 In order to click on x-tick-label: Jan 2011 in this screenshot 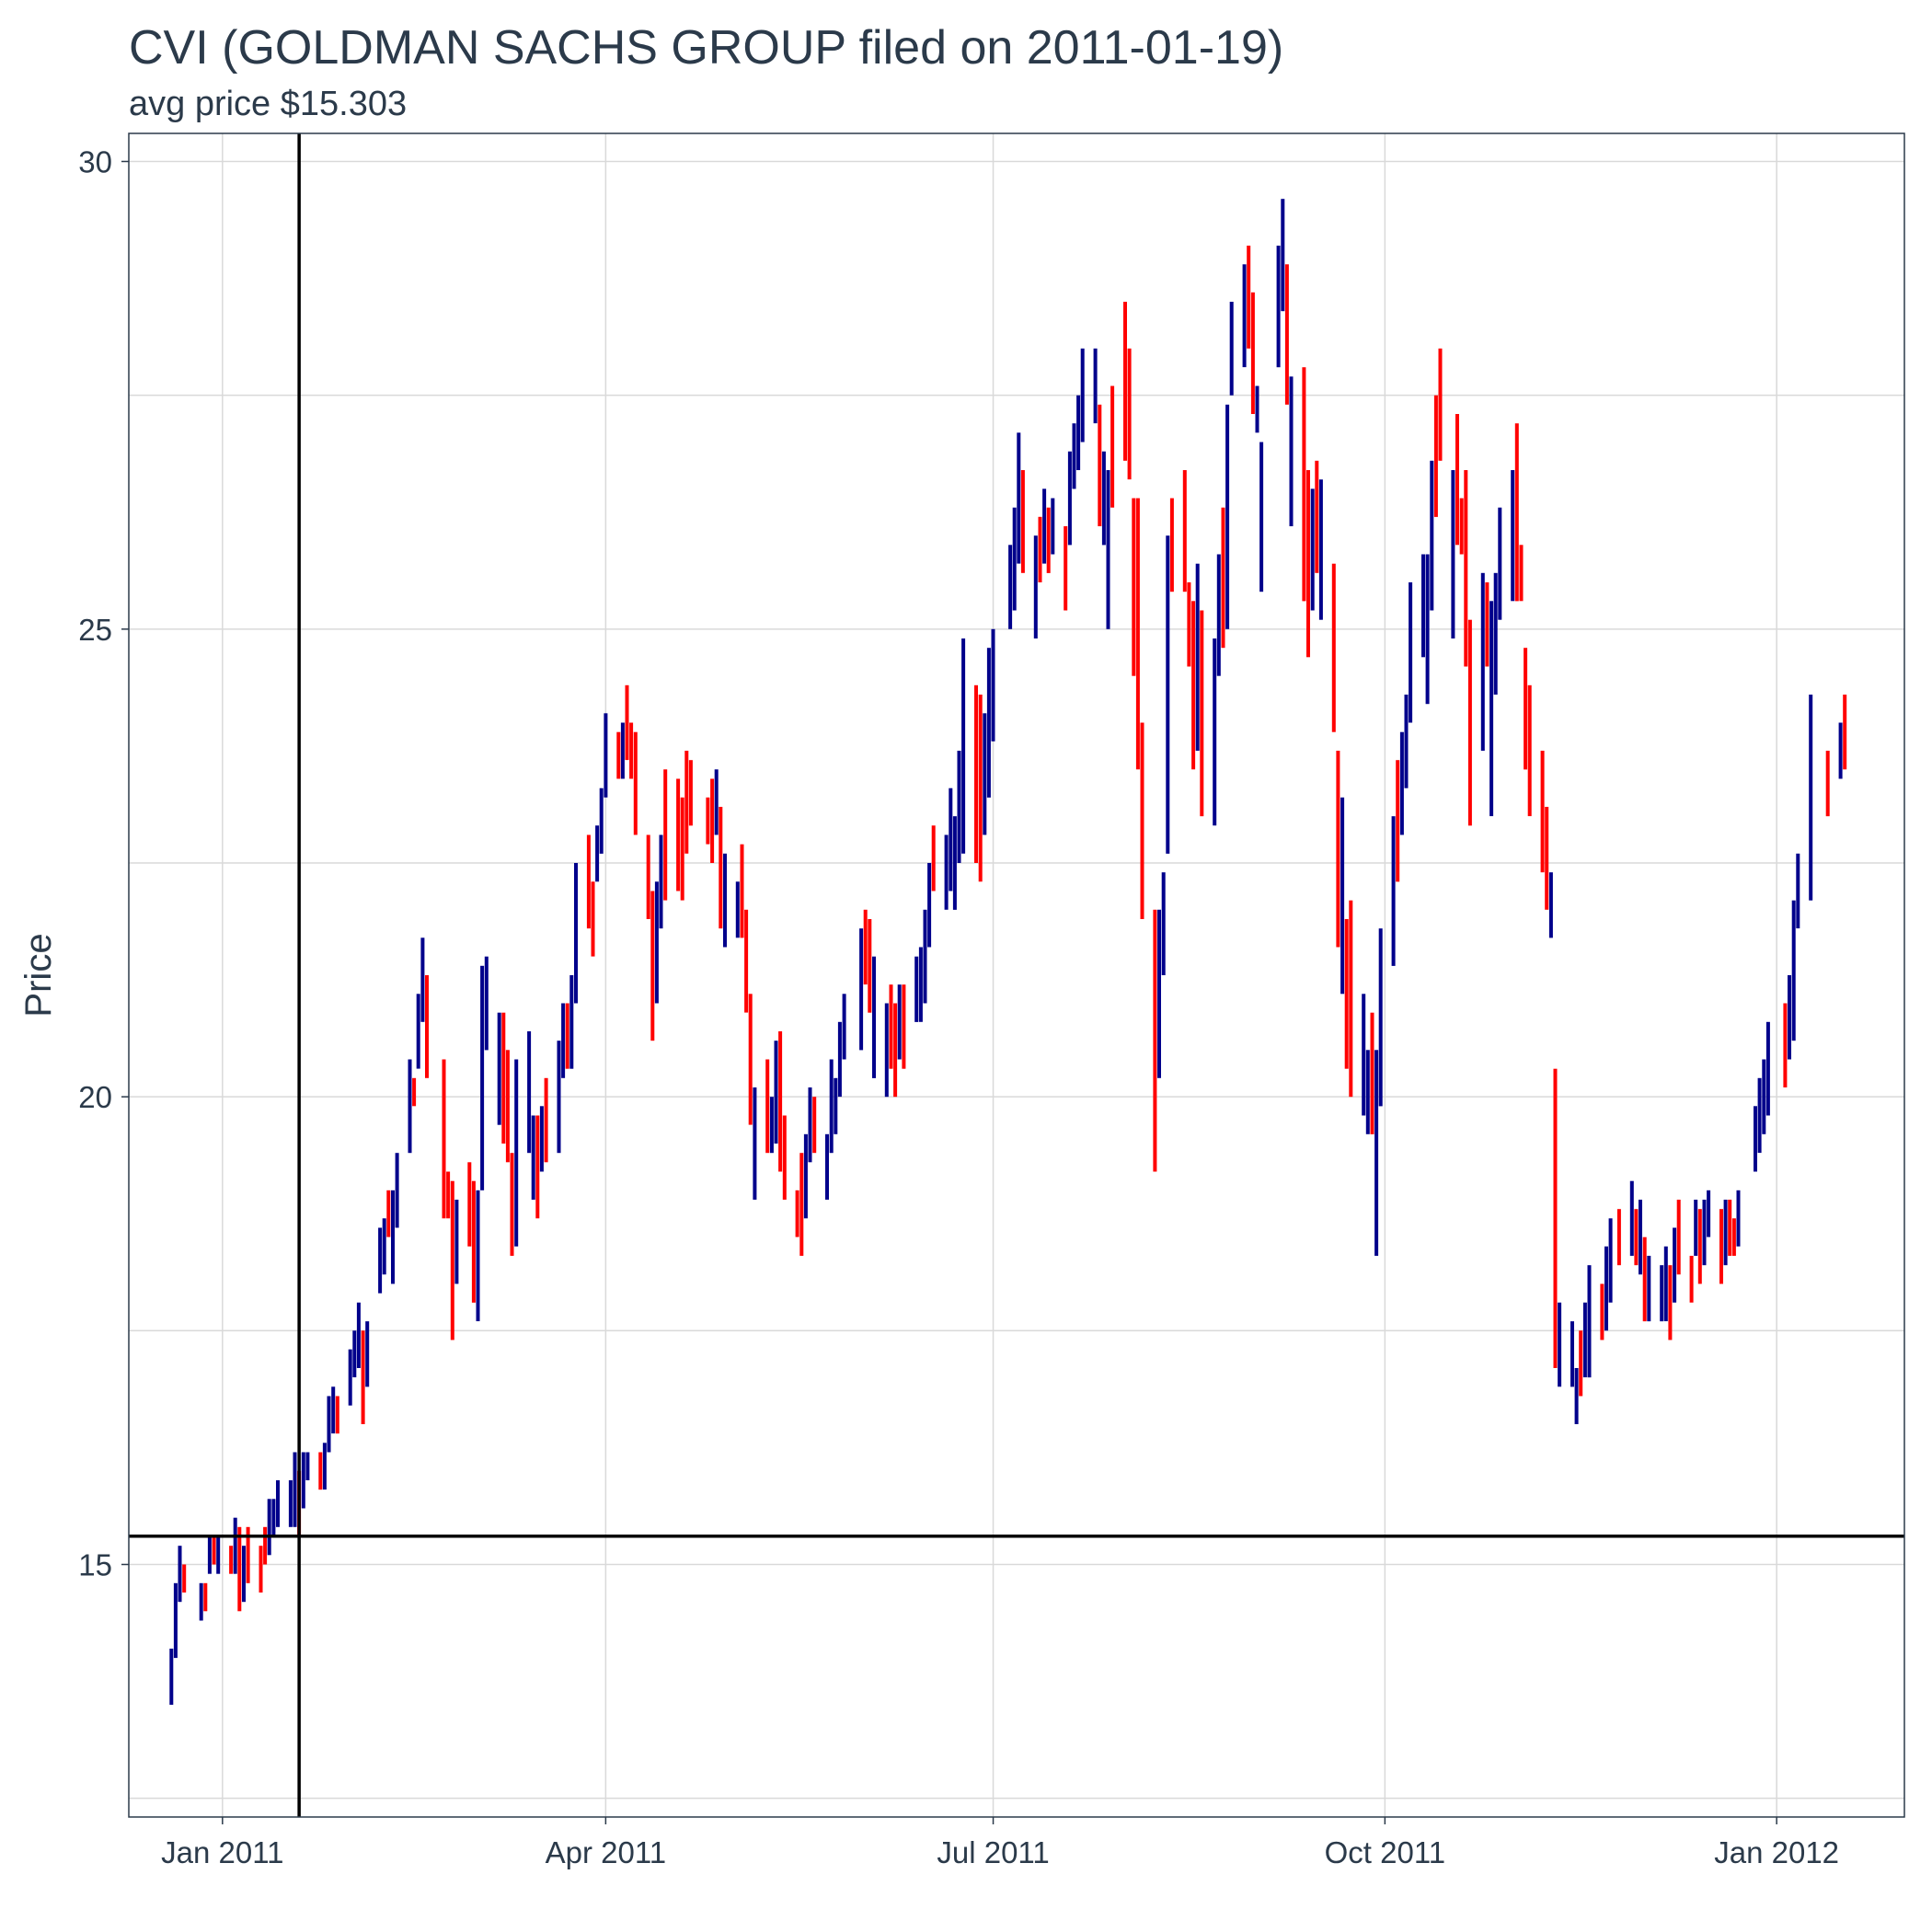, I will do `click(222, 1852)`.